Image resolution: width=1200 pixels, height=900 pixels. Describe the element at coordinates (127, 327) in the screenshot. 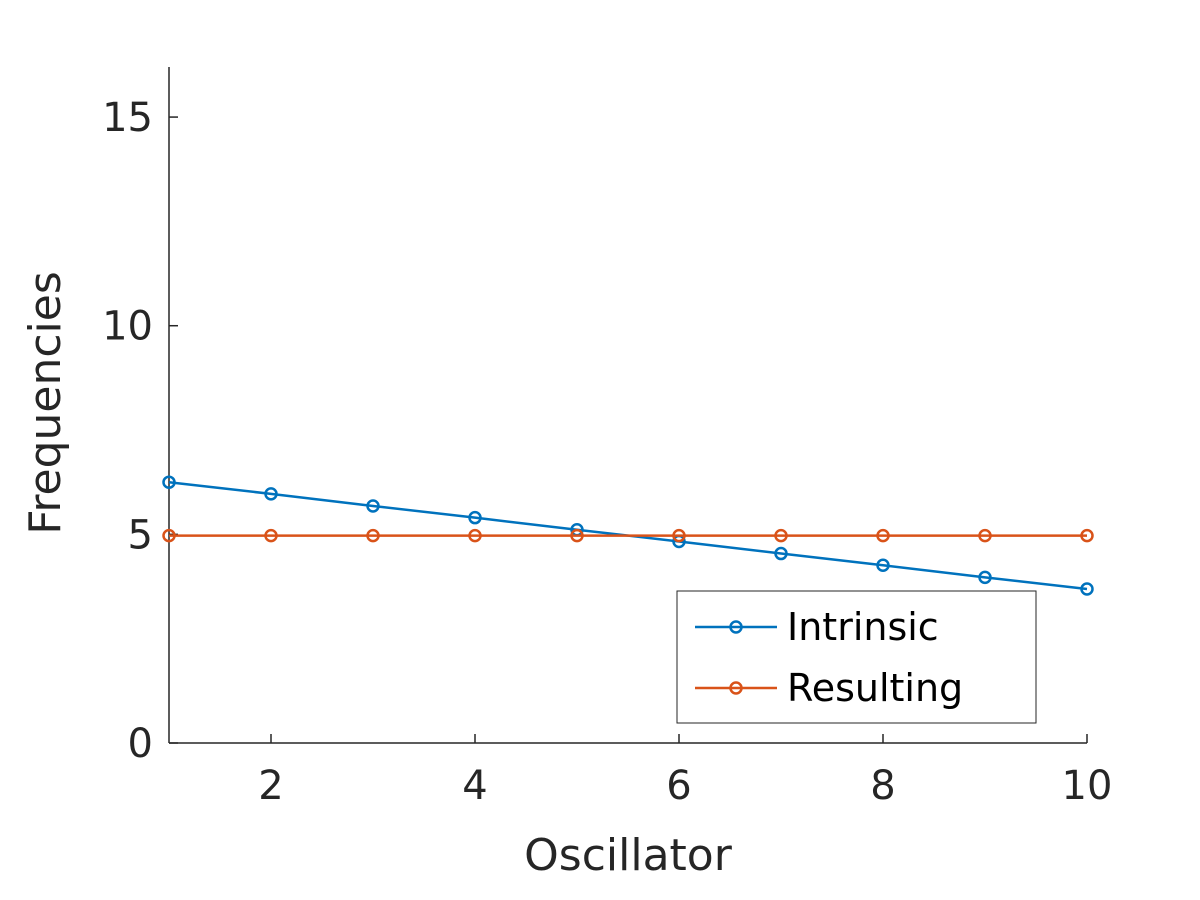

I see `y-tick-label: 10` at that location.